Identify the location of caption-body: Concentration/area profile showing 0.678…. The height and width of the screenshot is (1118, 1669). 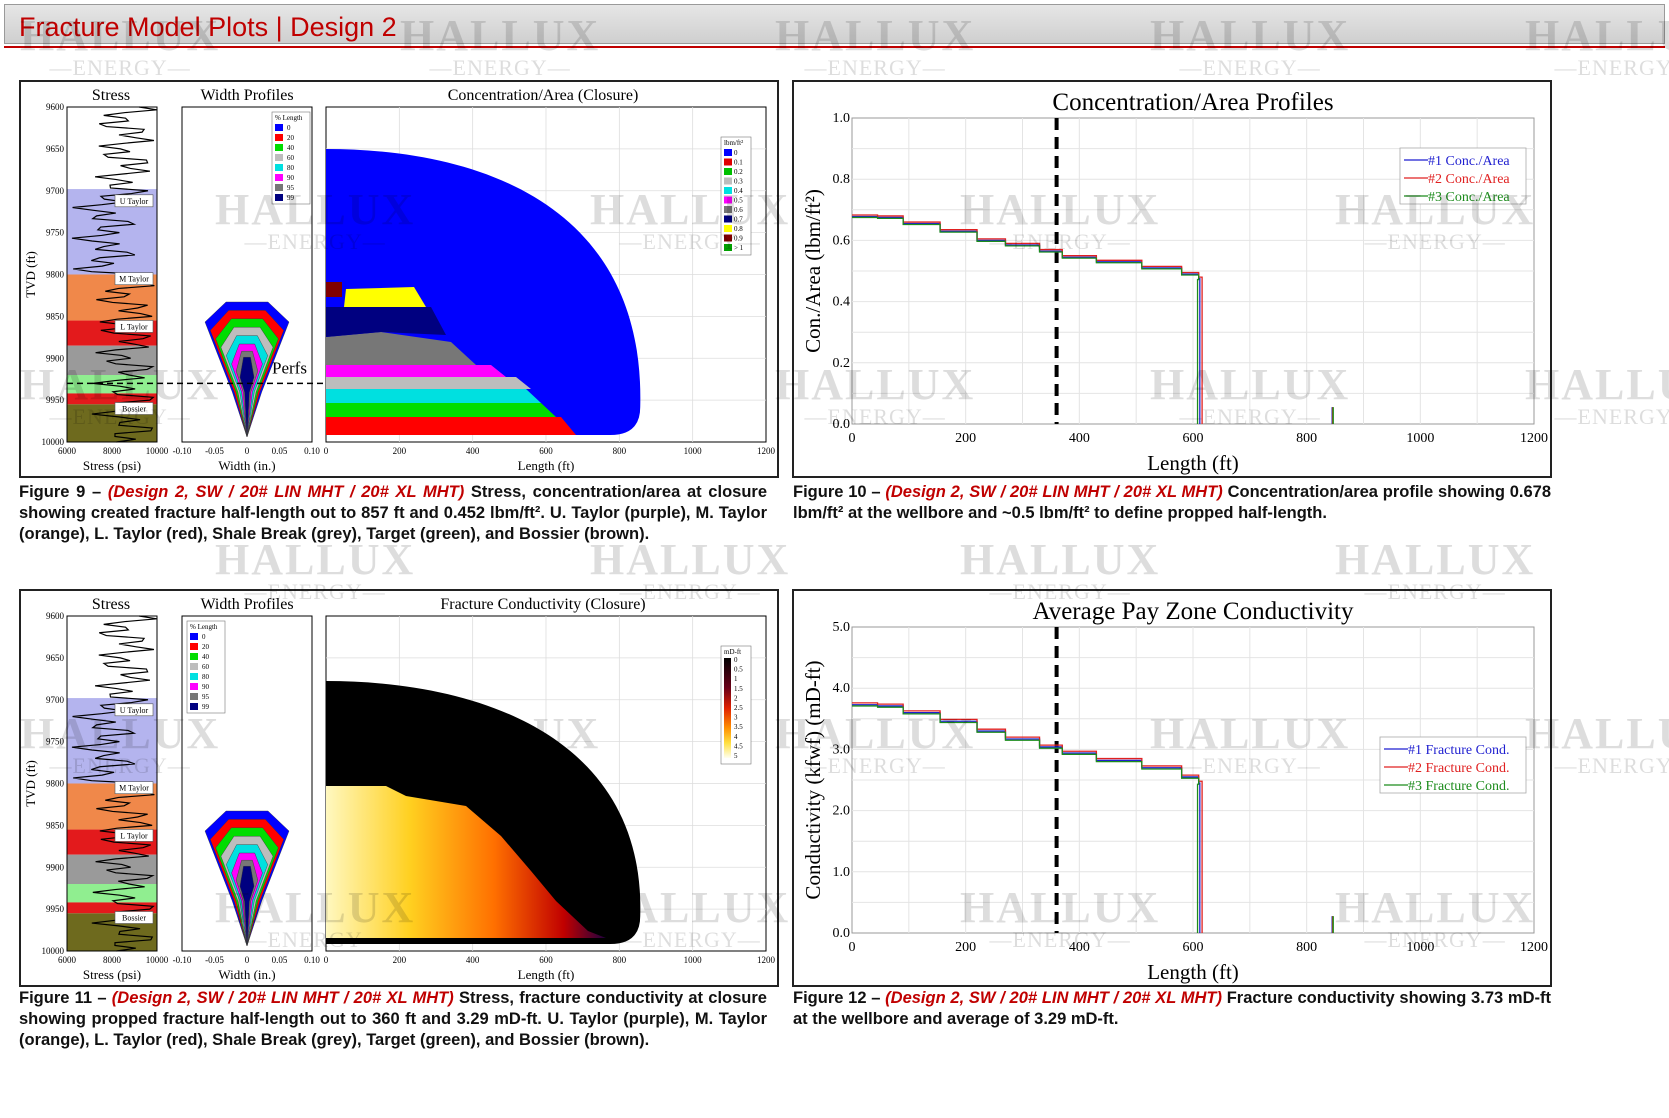
(1172, 502).